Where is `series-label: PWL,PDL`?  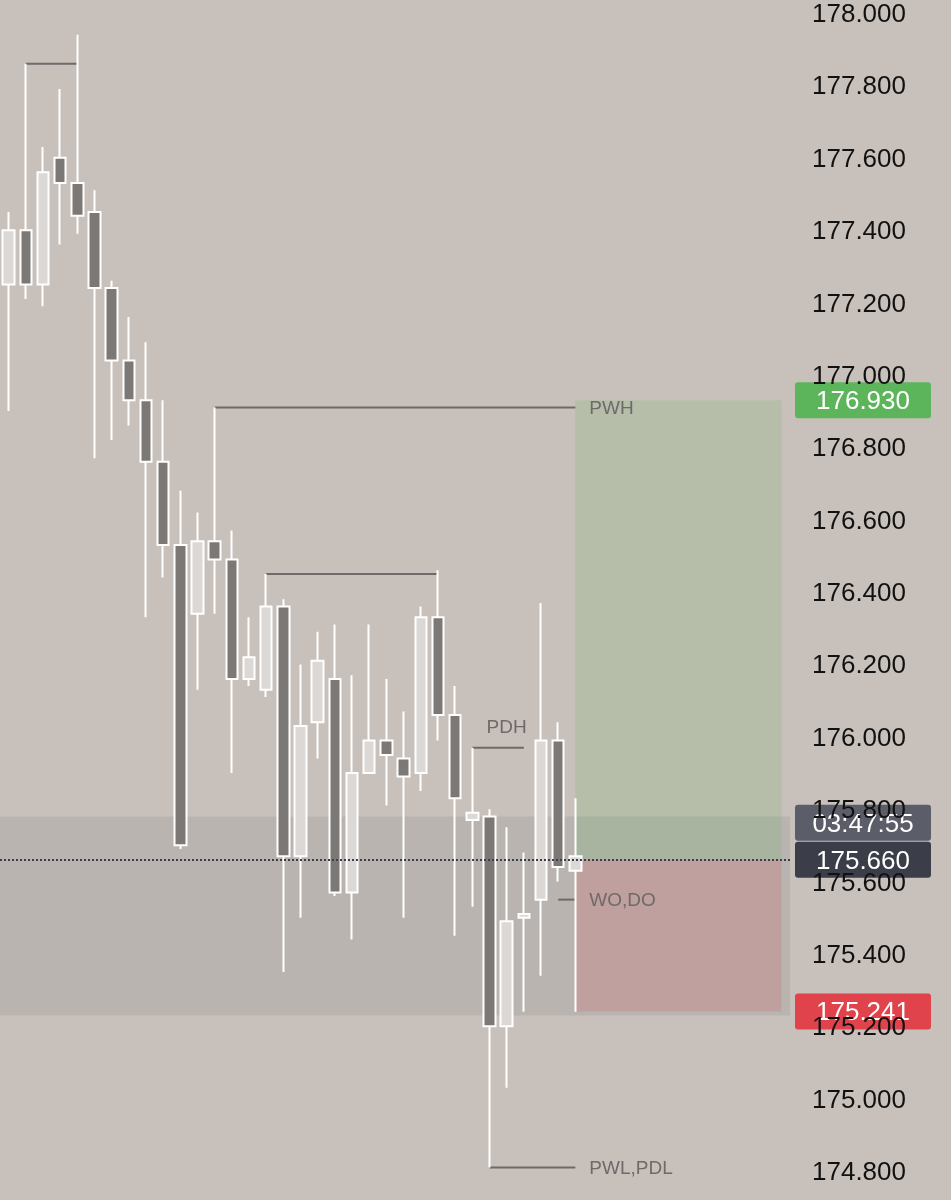
series-label: PWL,PDL is located at coordinates (631, 1167).